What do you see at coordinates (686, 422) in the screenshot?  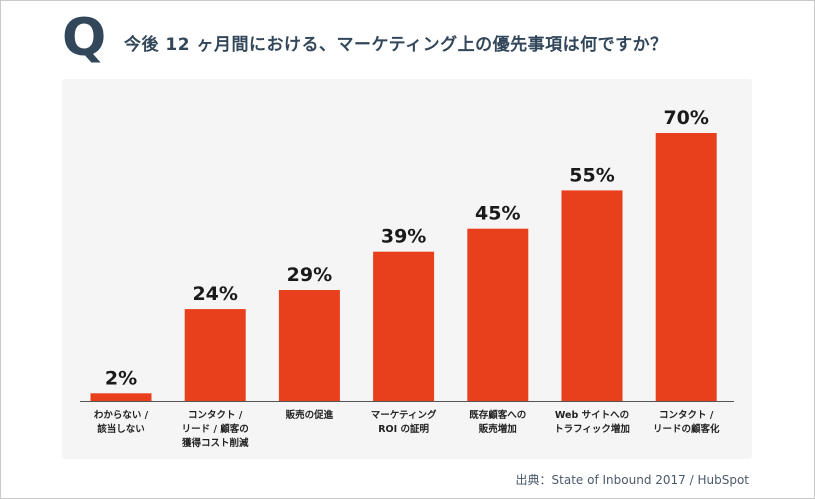 I see `category-label-7: コンタクト /リードの顧客化` at bounding box center [686, 422].